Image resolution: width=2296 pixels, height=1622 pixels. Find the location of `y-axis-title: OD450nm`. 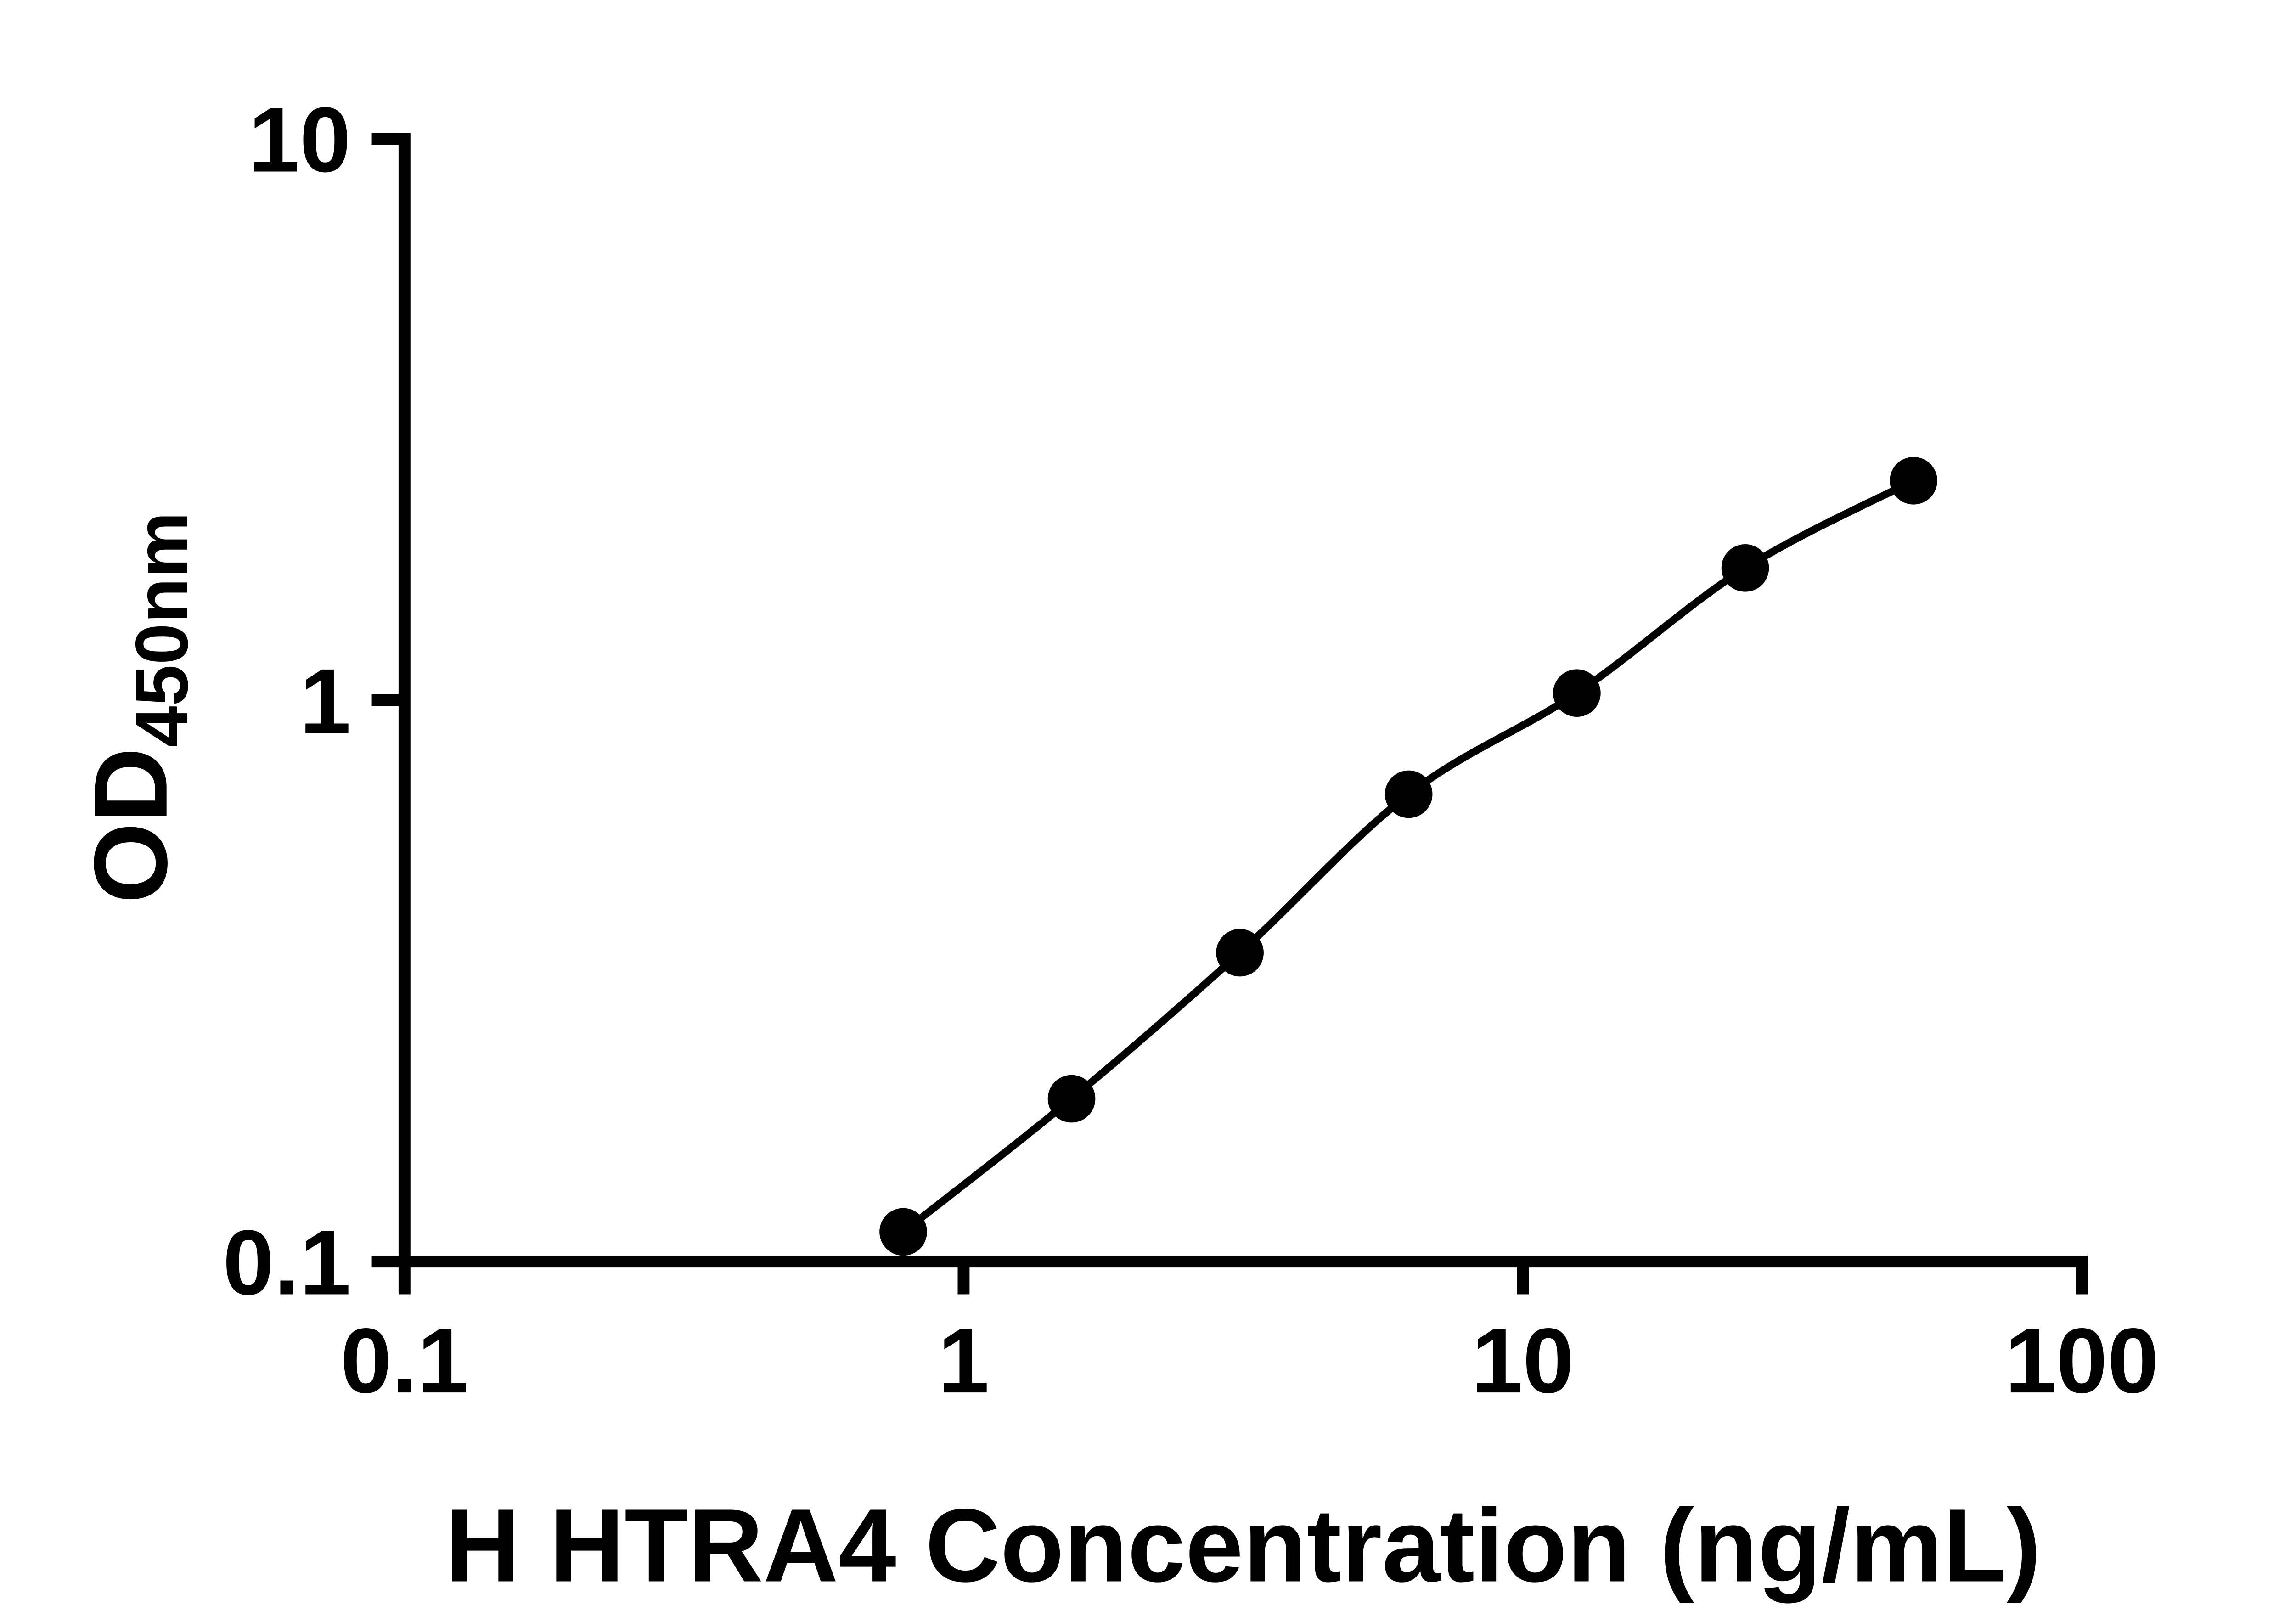

y-axis-title: OD450nm is located at coordinates (138, 708).